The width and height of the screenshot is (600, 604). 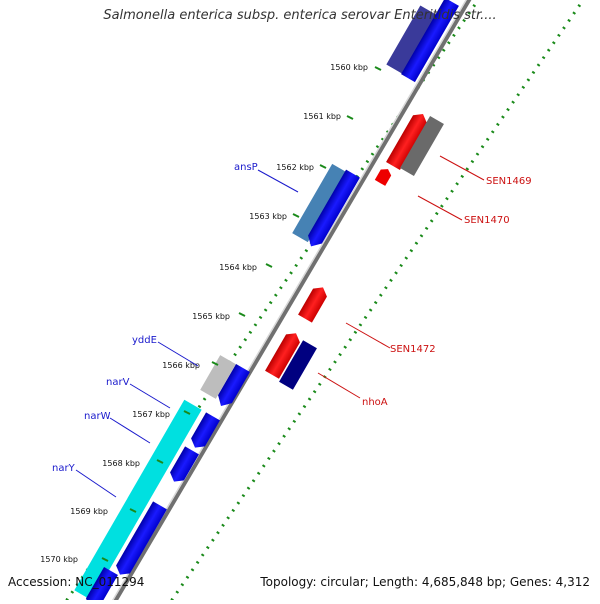 I want to click on leader-ansP, so click(x=278, y=181).